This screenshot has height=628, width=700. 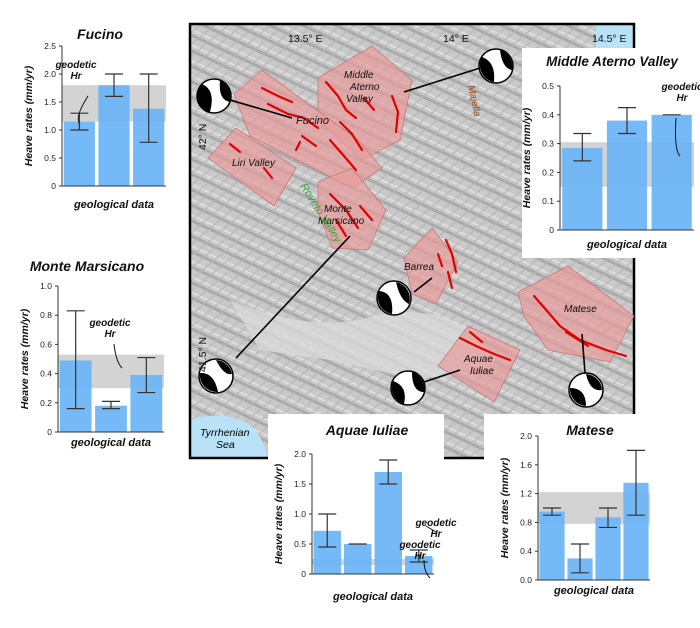 I want to click on fault-label-aquae-iuliae: Aquae Iuliae, so click(x=478, y=365).